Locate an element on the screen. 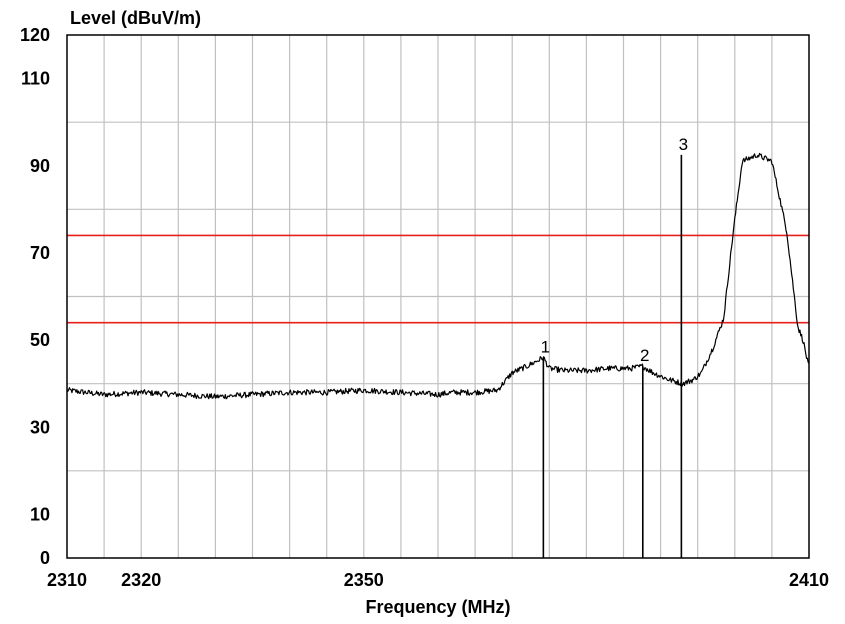  limit-lines is located at coordinates (438, 279).